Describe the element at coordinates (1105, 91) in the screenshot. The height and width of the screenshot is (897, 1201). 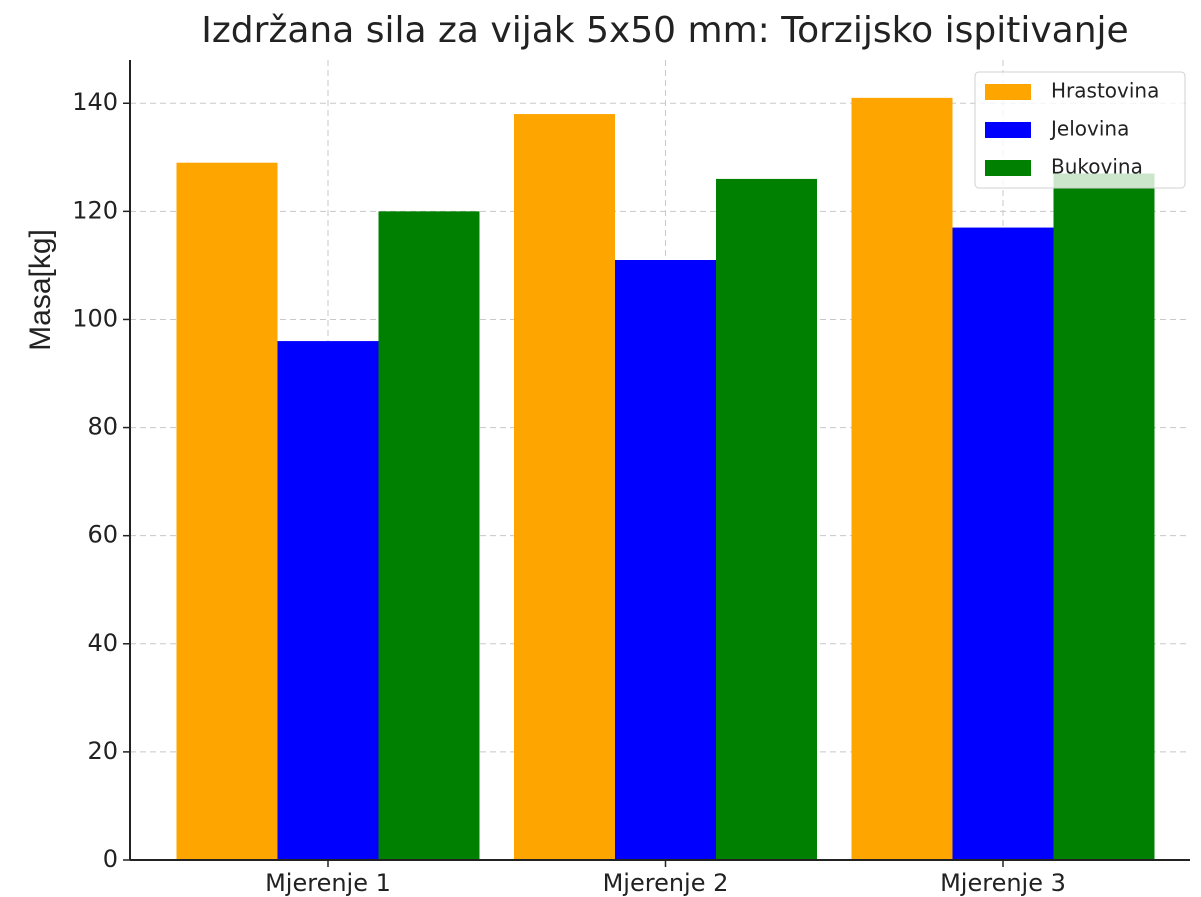
I see `legend-label: Hrastovina` at that location.